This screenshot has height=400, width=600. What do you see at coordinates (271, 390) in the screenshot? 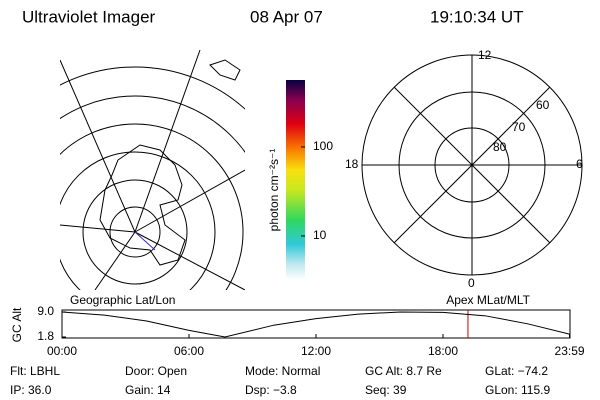
I see `info-field: Dsp: −3.8` at bounding box center [271, 390].